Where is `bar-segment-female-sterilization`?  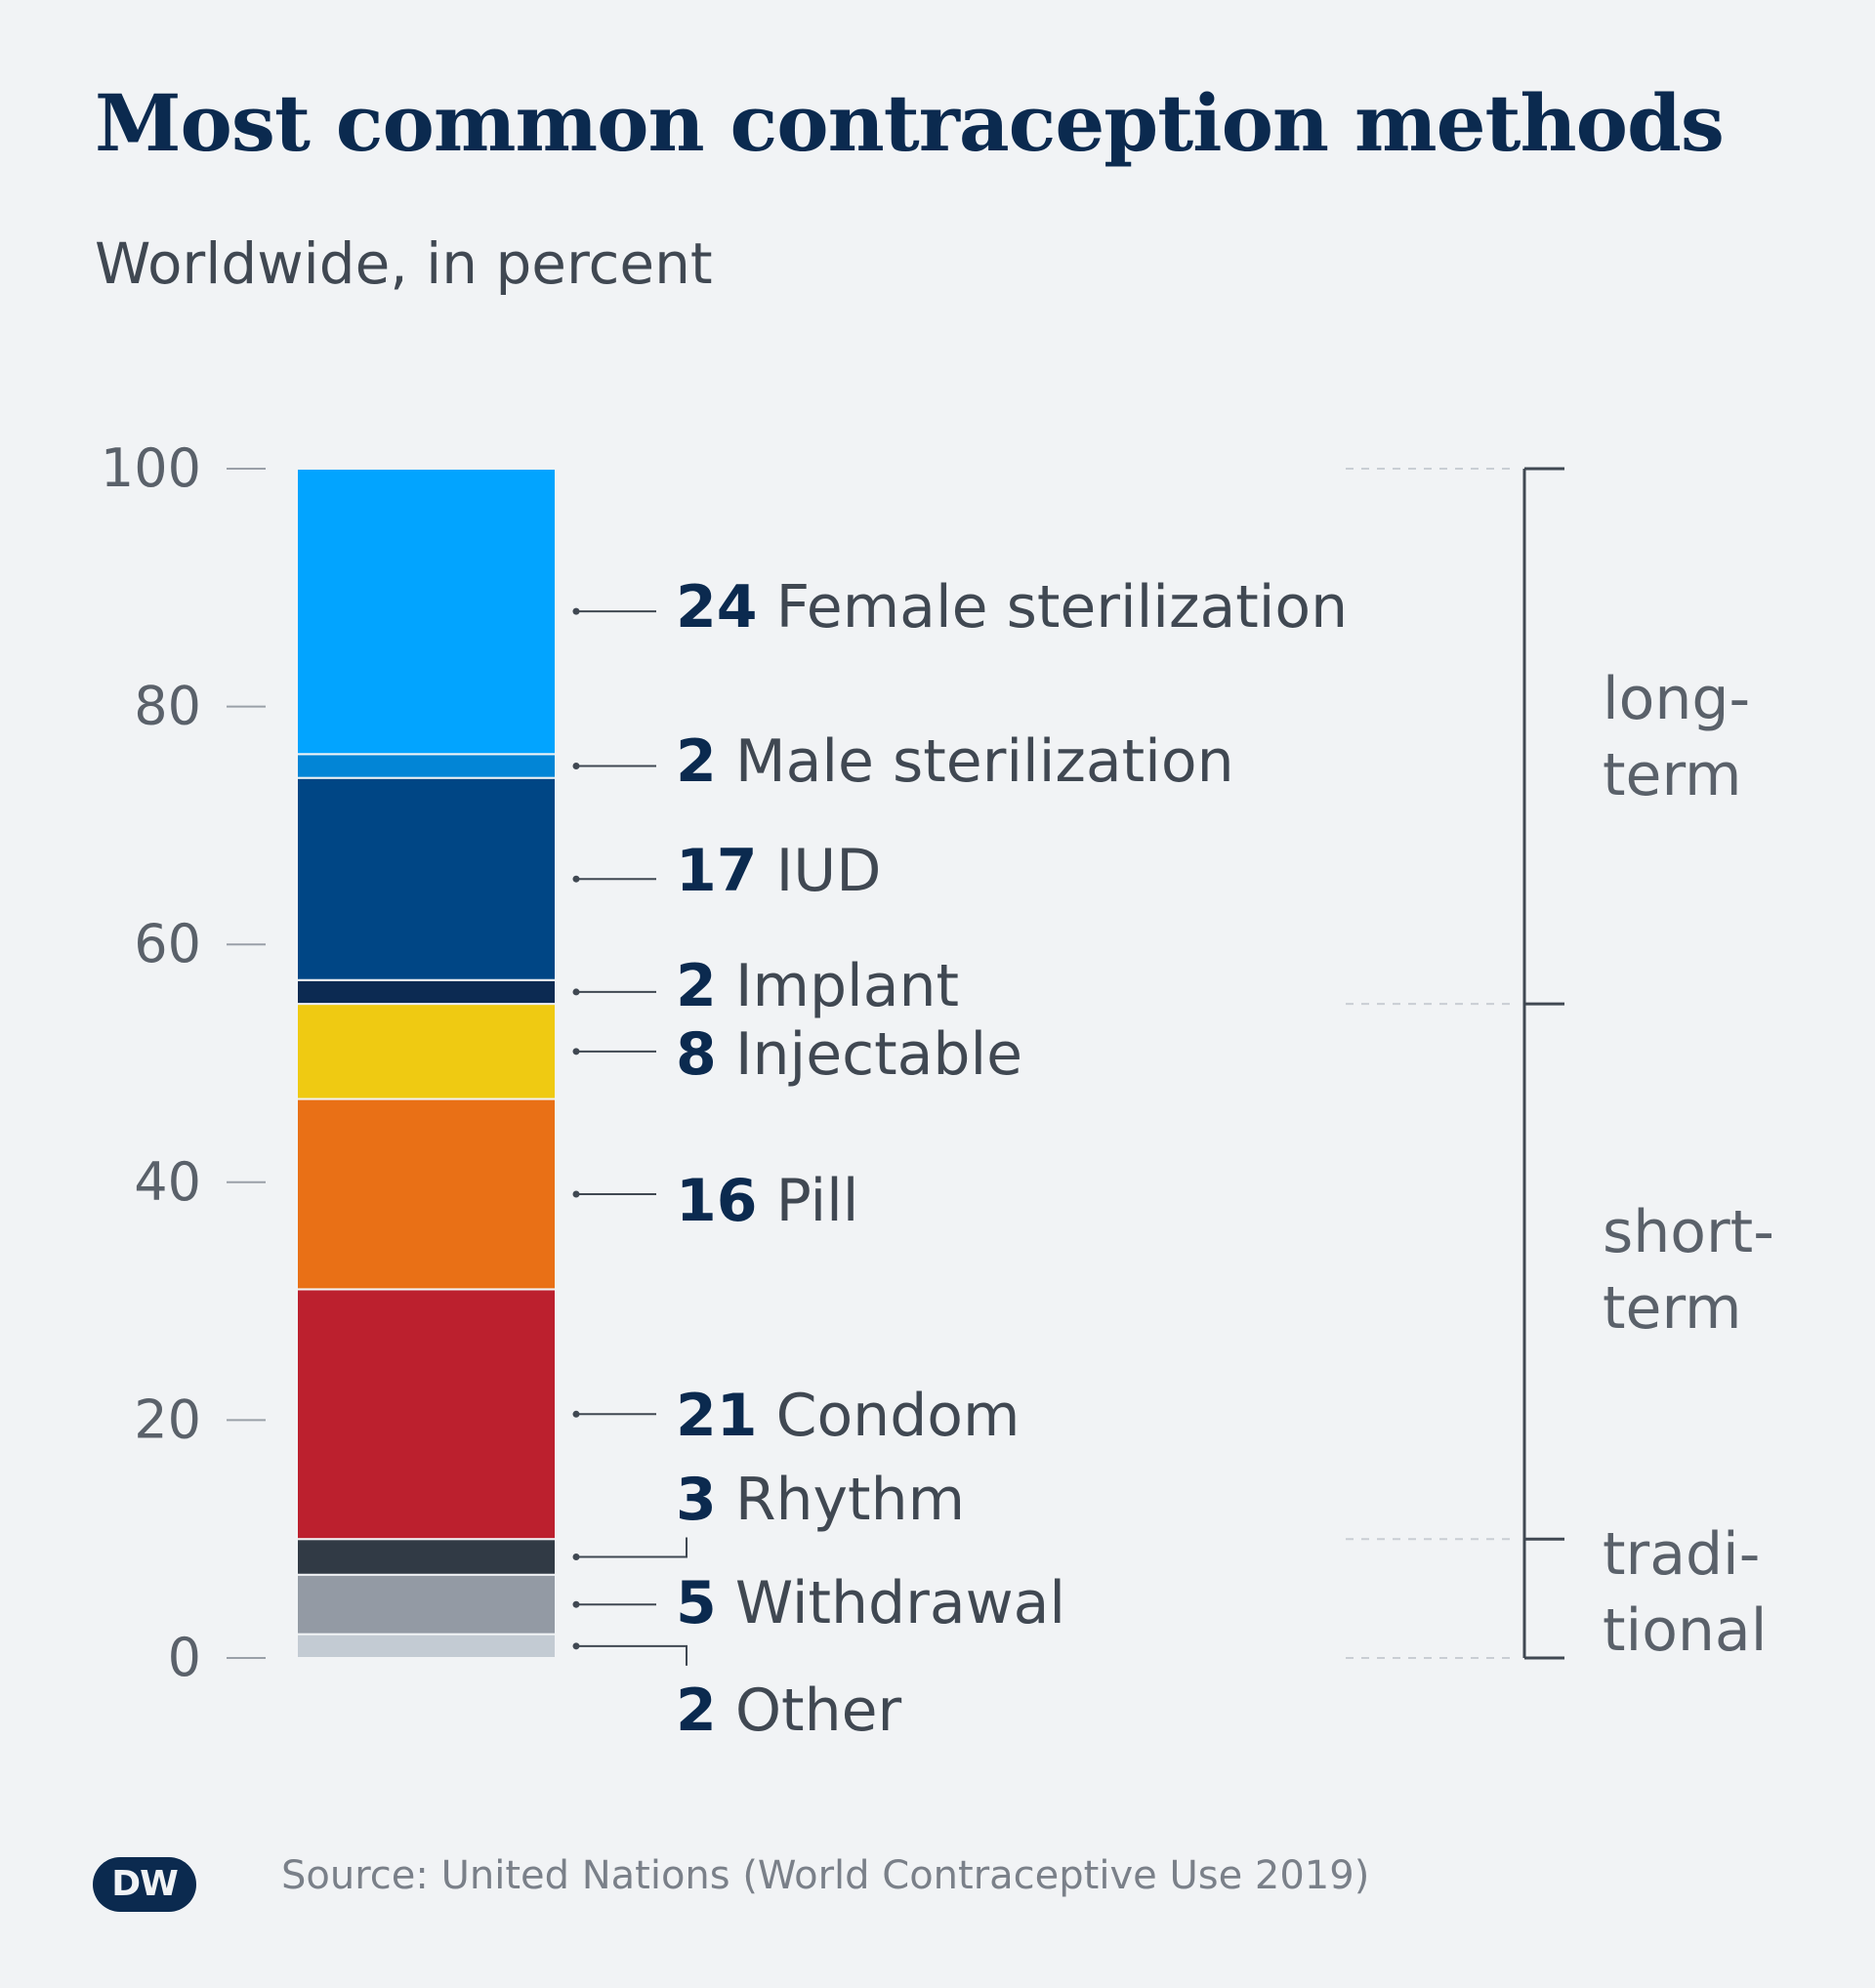 bar-segment-female-sterilization is located at coordinates (426, 612).